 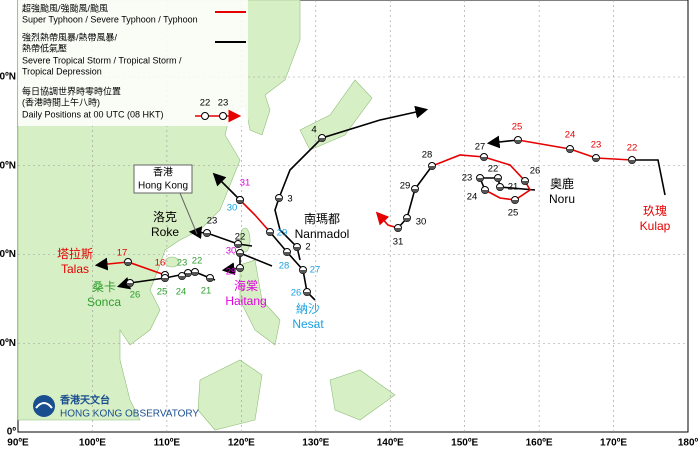 What do you see at coordinates (8, 165) in the screenshot?
I see `lat-label: 30ºN` at bounding box center [8, 165].